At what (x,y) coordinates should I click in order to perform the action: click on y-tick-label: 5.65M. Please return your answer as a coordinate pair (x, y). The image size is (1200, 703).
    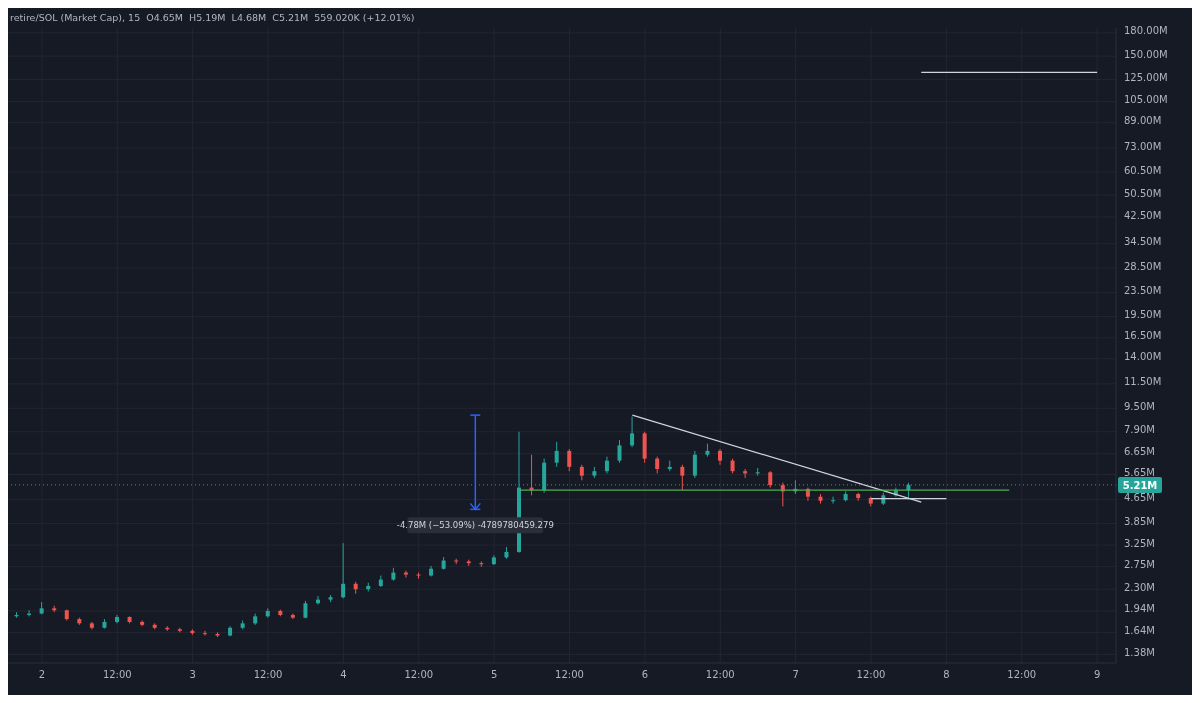
    Looking at the image, I should click on (1139, 473).